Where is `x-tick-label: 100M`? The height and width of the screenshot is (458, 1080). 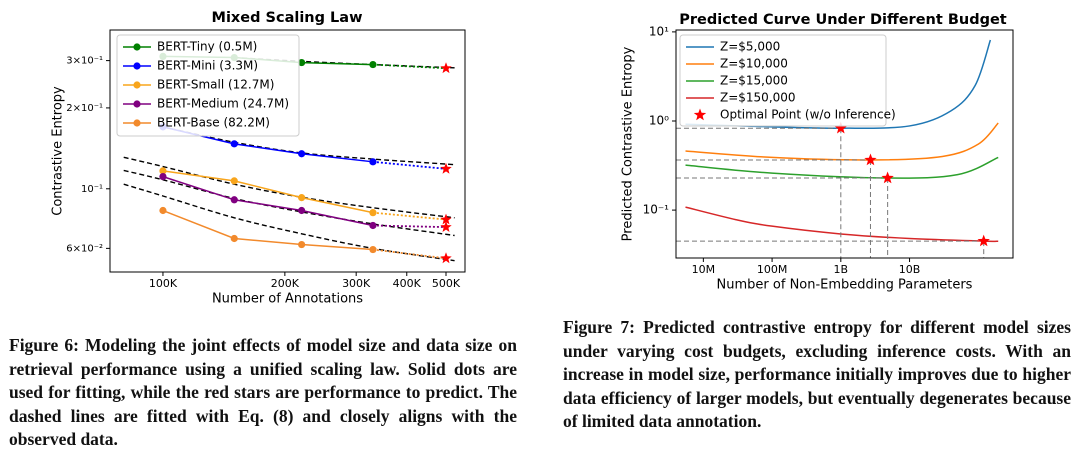
x-tick-label: 100M is located at coordinates (772, 269).